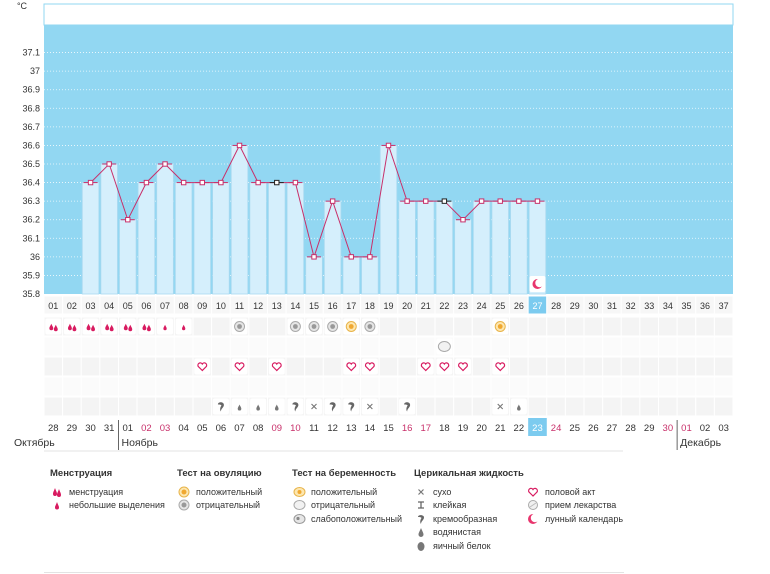 This screenshot has height=574, width=770. I want to click on y-tick-label: 37, so click(35, 71).